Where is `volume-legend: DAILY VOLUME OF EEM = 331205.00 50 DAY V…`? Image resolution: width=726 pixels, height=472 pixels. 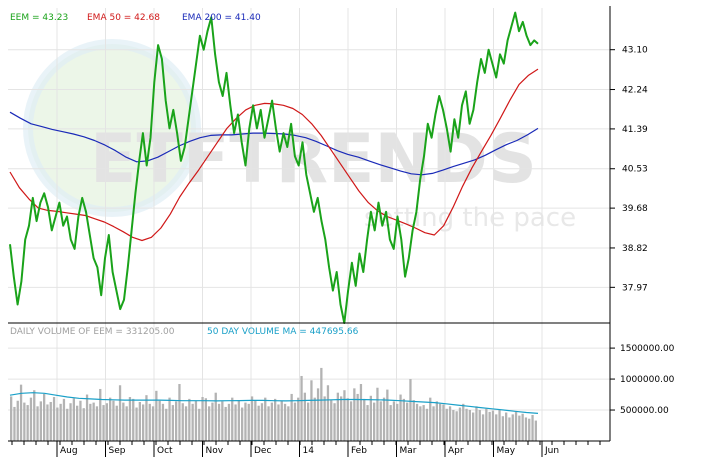 volume-legend: DAILY VOLUME OF EEM = 331205.00 50 DAY V… is located at coordinates (184, 332).